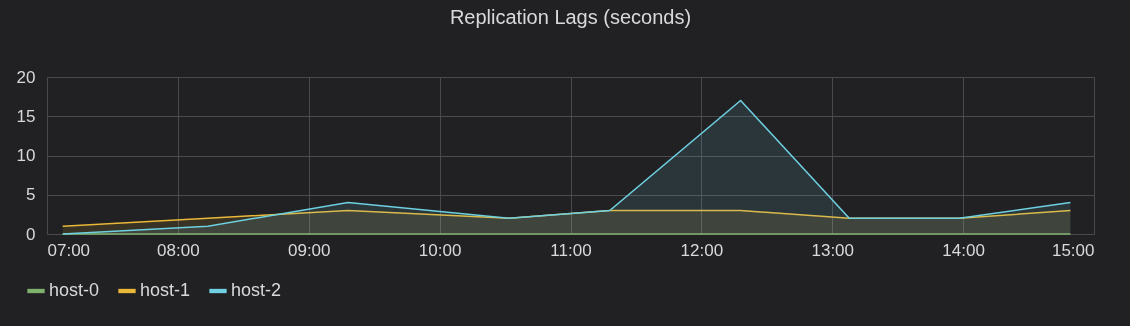  I want to click on x-tick-label: 08:00, so click(178, 250).